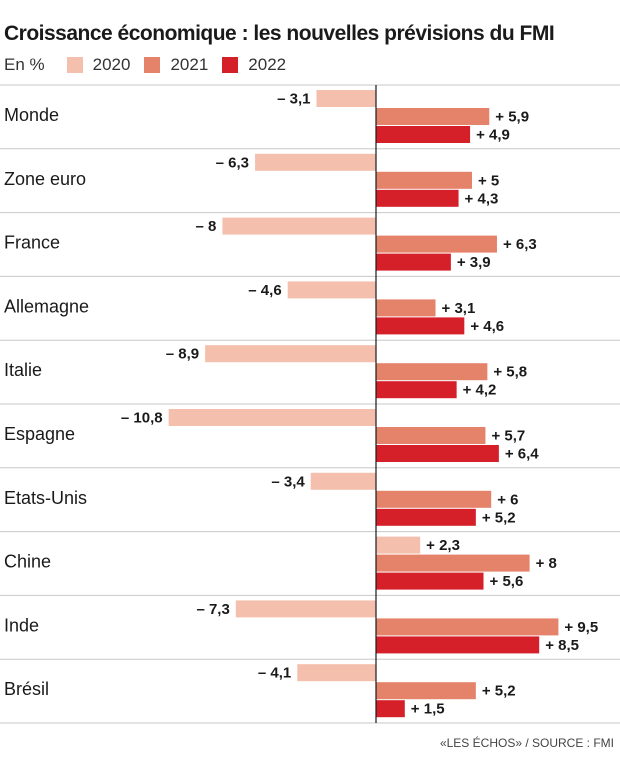 Image resolution: width=620 pixels, height=758 pixels. Describe the element at coordinates (458, 645) in the screenshot. I see `bar-inde-2022` at that location.